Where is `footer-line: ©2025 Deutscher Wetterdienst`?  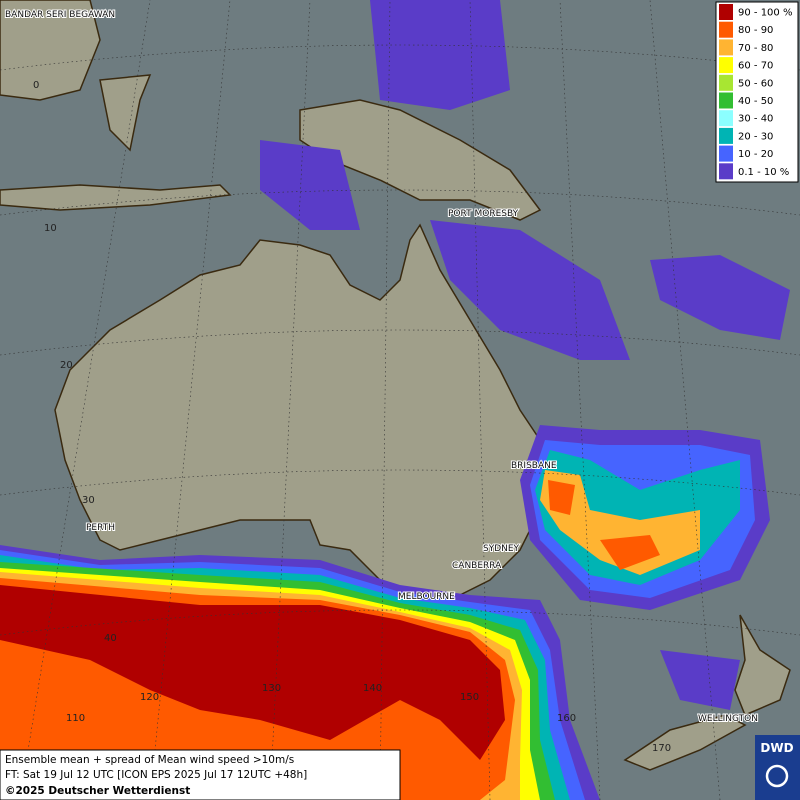 footer-line: ©2025 Deutscher Wetterdienst is located at coordinates (97, 791).